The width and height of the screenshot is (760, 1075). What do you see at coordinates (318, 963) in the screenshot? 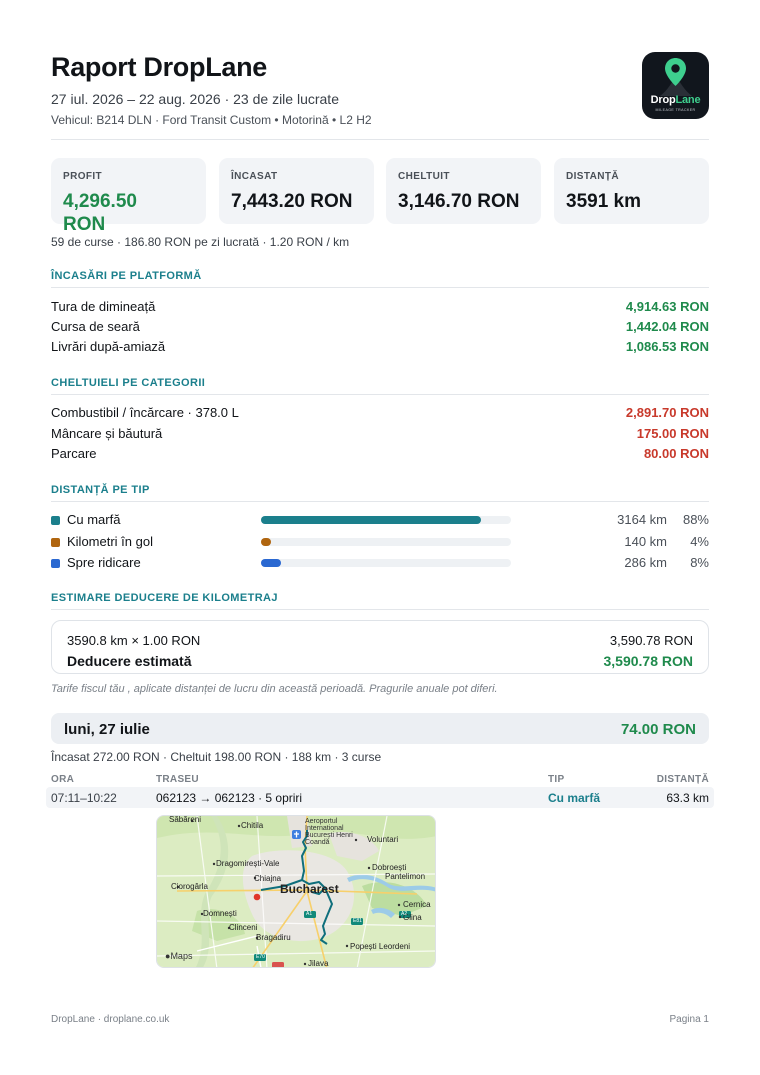
I see `map-label: Jilava` at bounding box center [318, 963].